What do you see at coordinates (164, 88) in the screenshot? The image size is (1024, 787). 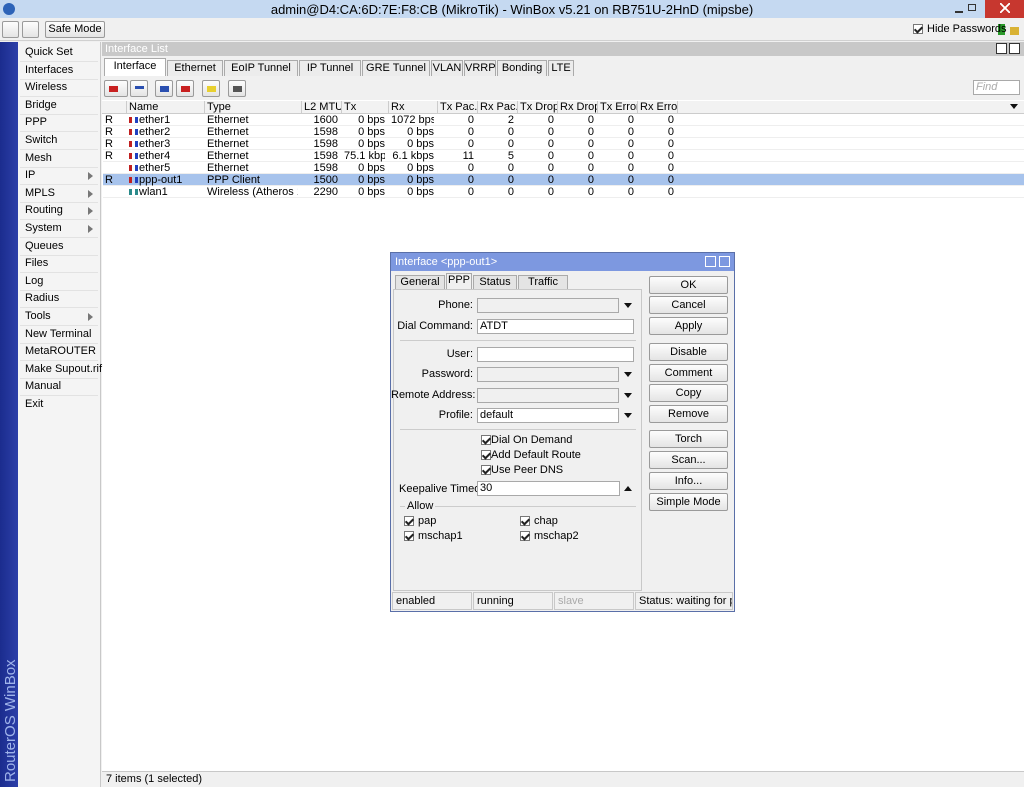 I see `enable-button` at bounding box center [164, 88].